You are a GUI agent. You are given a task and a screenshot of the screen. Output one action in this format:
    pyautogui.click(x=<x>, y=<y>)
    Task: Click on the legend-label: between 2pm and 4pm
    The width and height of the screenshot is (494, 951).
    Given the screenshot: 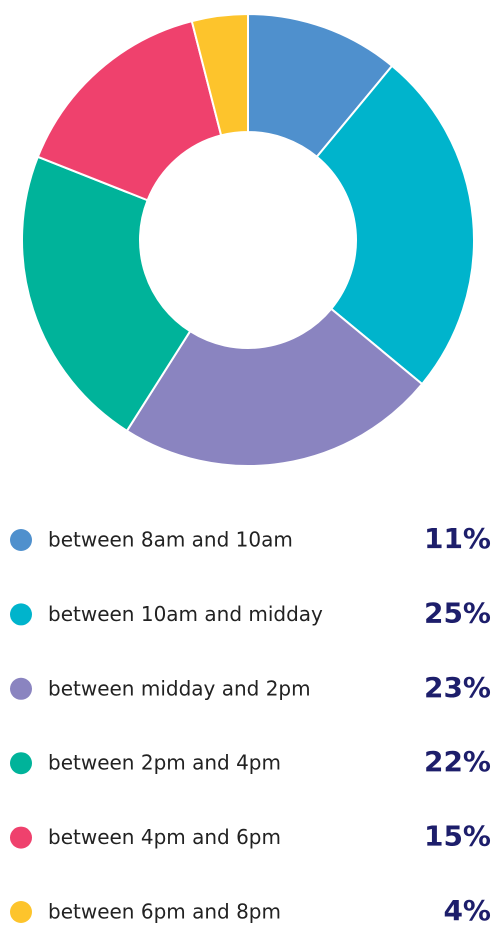 What is the action you would take?
    pyautogui.click(x=164, y=763)
    